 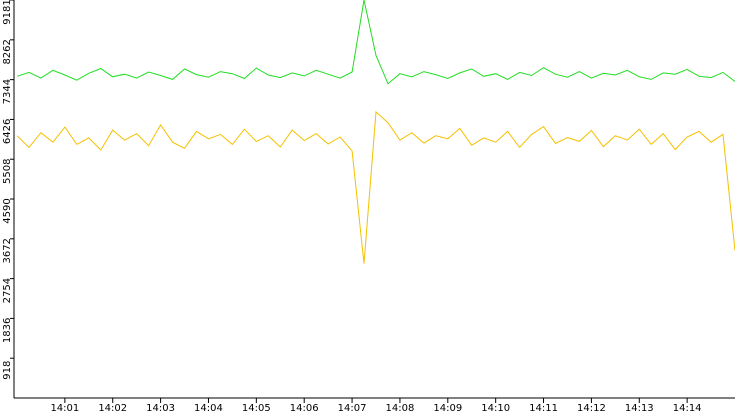 I want to click on y-tick-label: 3672, so click(x=7, y=250).